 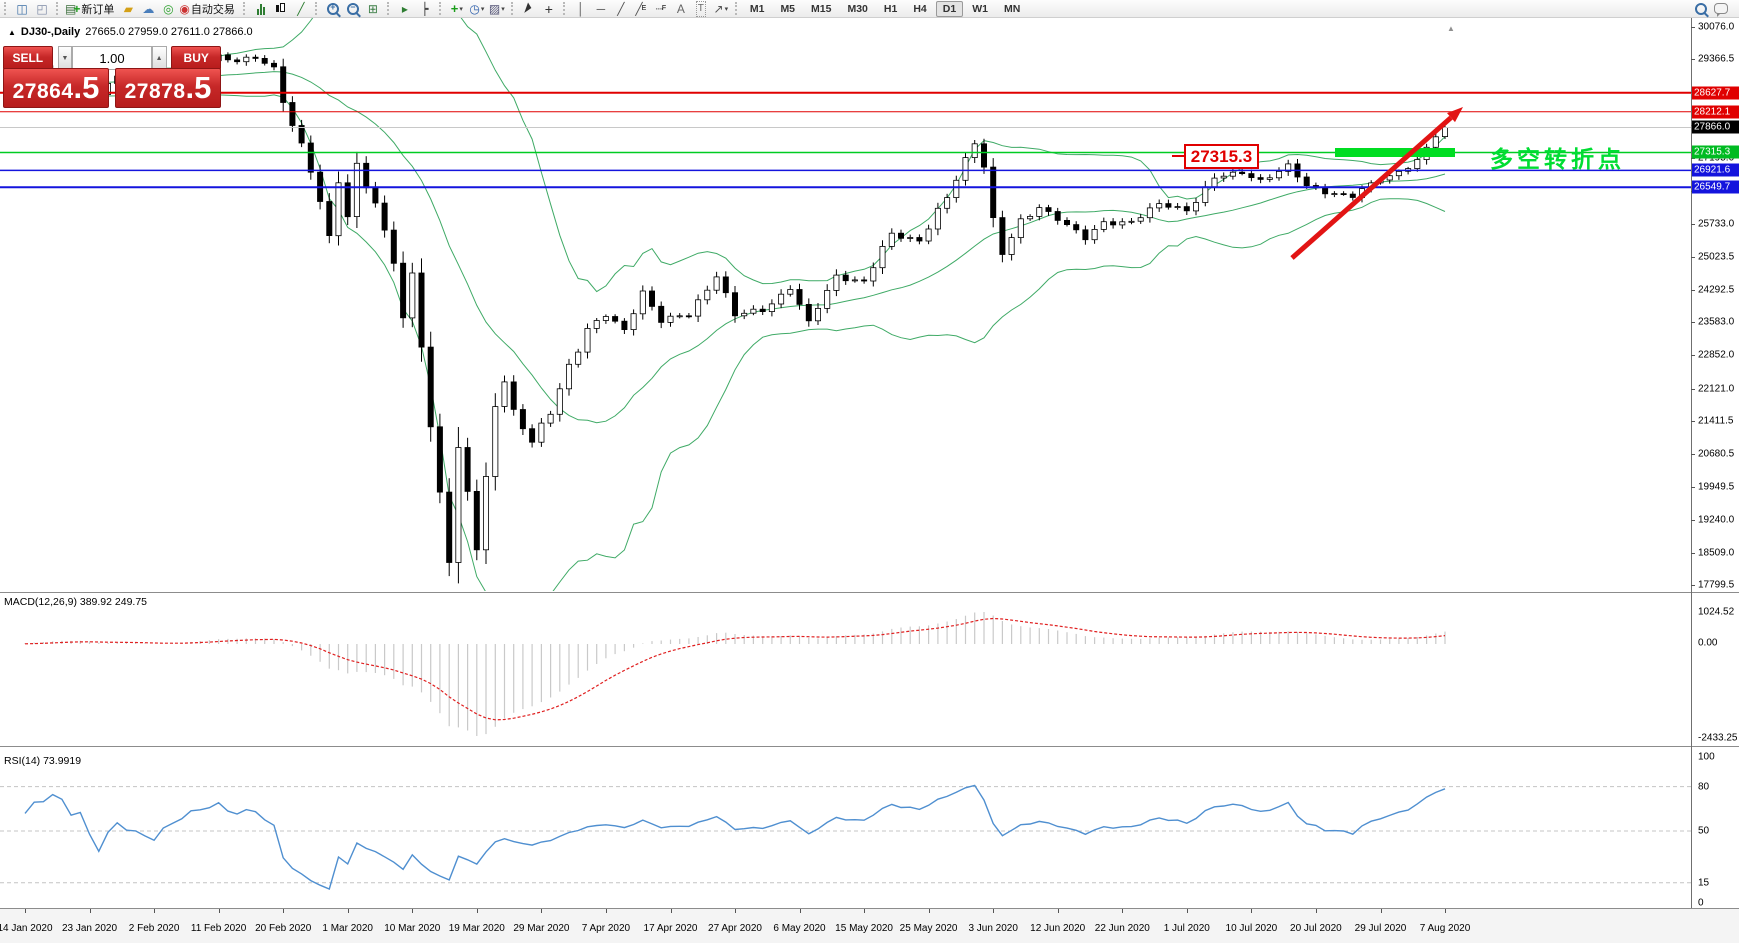 What do you see at coordinates (56, 88) in the screenshot?
I see `sell-price-button: 27864 .5` at bounding box center [56, 88].